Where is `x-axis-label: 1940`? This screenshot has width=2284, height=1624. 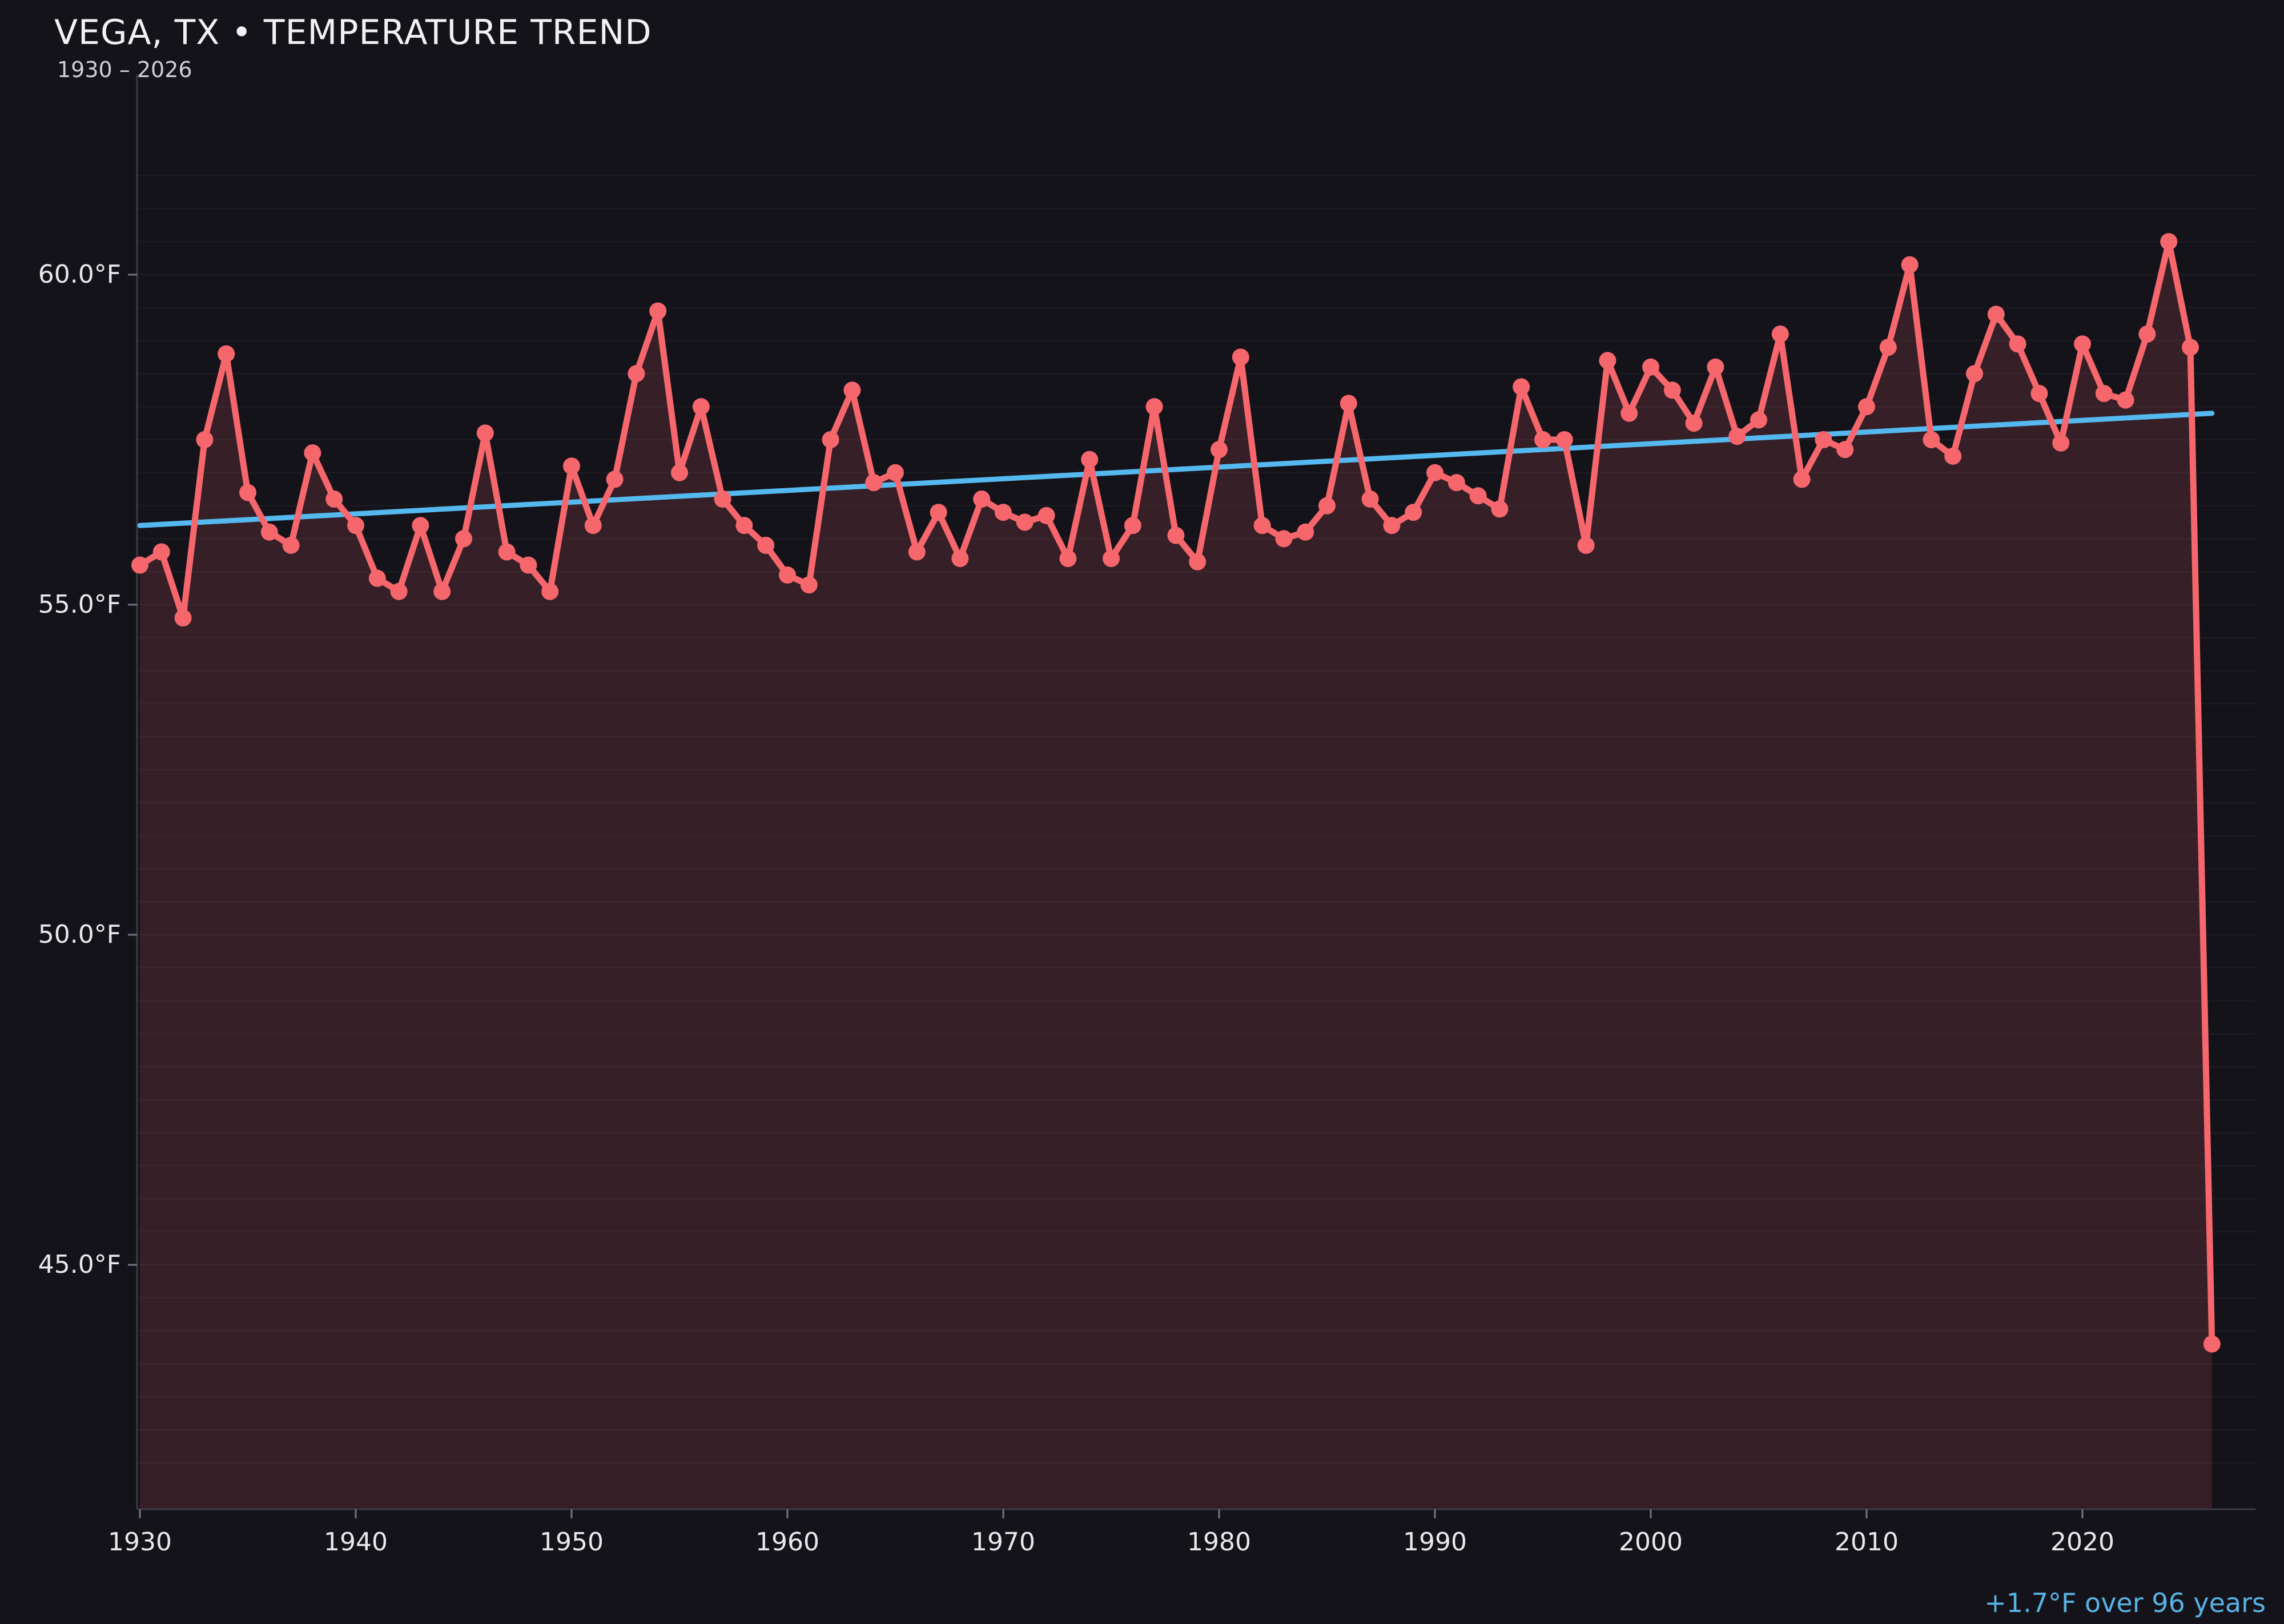
x-axis-label: 1940 is located at coordinates (356, 1542).